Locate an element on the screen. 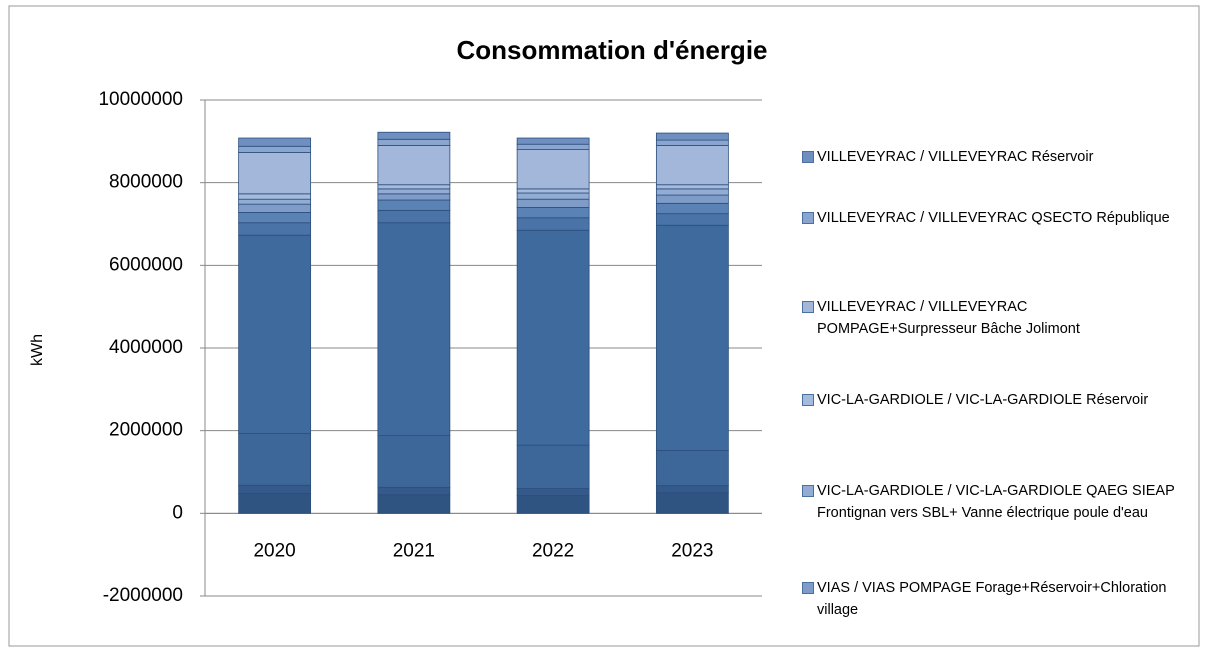 The width and height of the screenshot is (1205, 650). legend-item: VILLEVEYRAC / VILLEVEYRAC Réservoir is located at coordinates (994, 157).